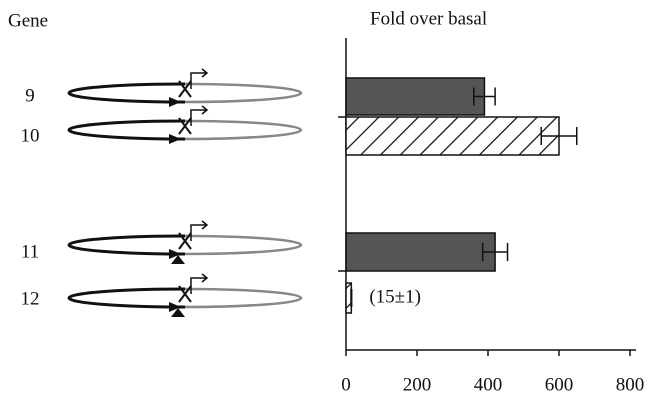  What do you see at coordinates (630, 384) in the screenshot?
I see `x-tick-label: 800` at bounding box center [630, 384].